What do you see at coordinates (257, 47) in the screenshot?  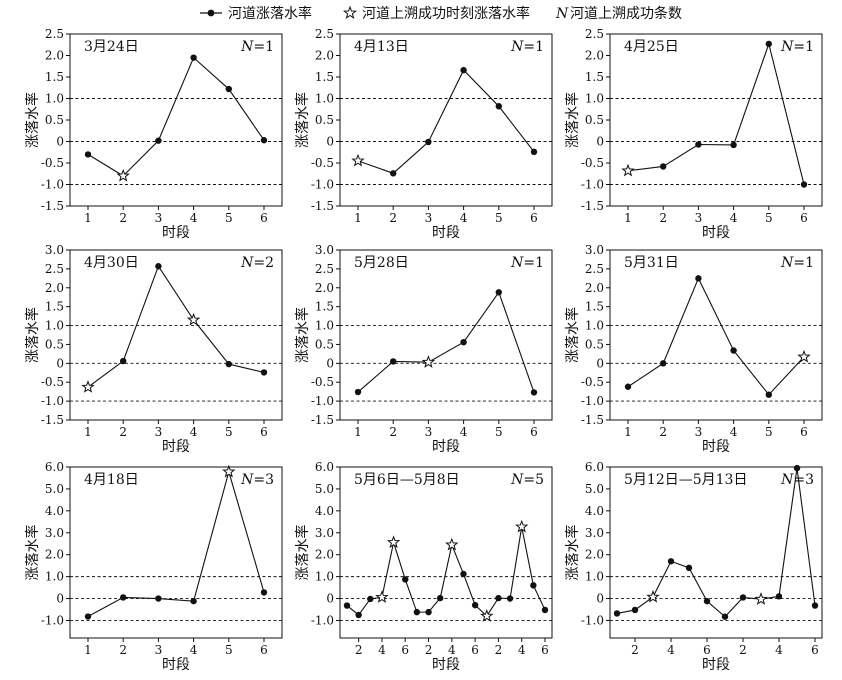 I see `n-count-label: N=1` at bounding box center [257, 47].